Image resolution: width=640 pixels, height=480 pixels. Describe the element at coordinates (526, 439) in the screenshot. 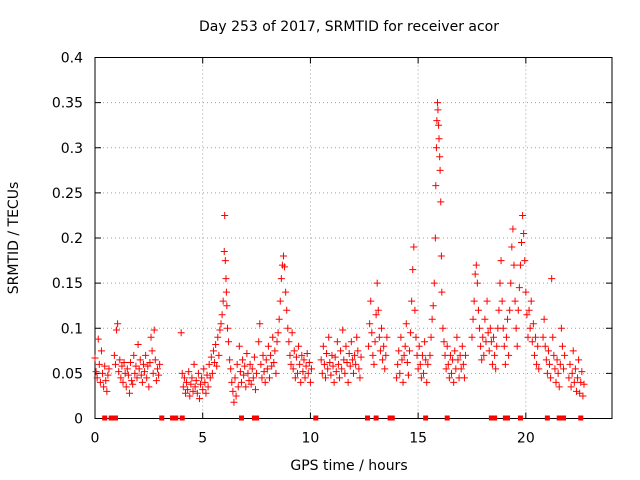

I see `x-tick-label: 20` at that location.